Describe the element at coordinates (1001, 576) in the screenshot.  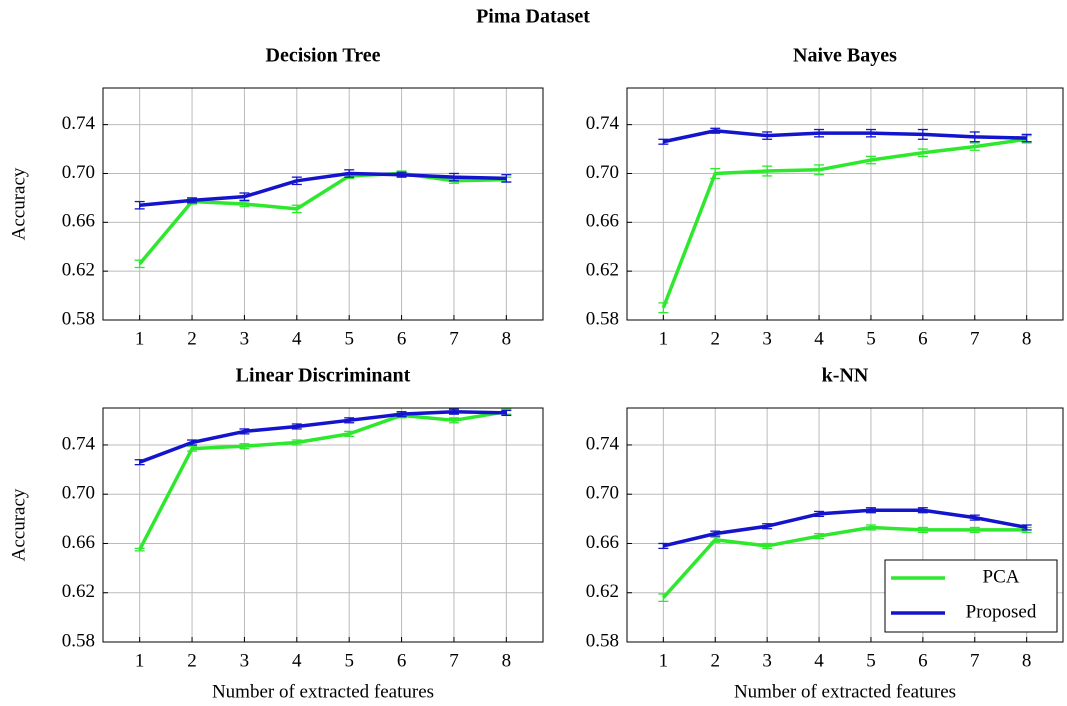
I see `legend-label: PCA` at that location.